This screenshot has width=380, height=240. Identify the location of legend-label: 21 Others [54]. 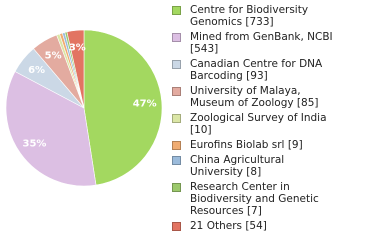
(228, 226).